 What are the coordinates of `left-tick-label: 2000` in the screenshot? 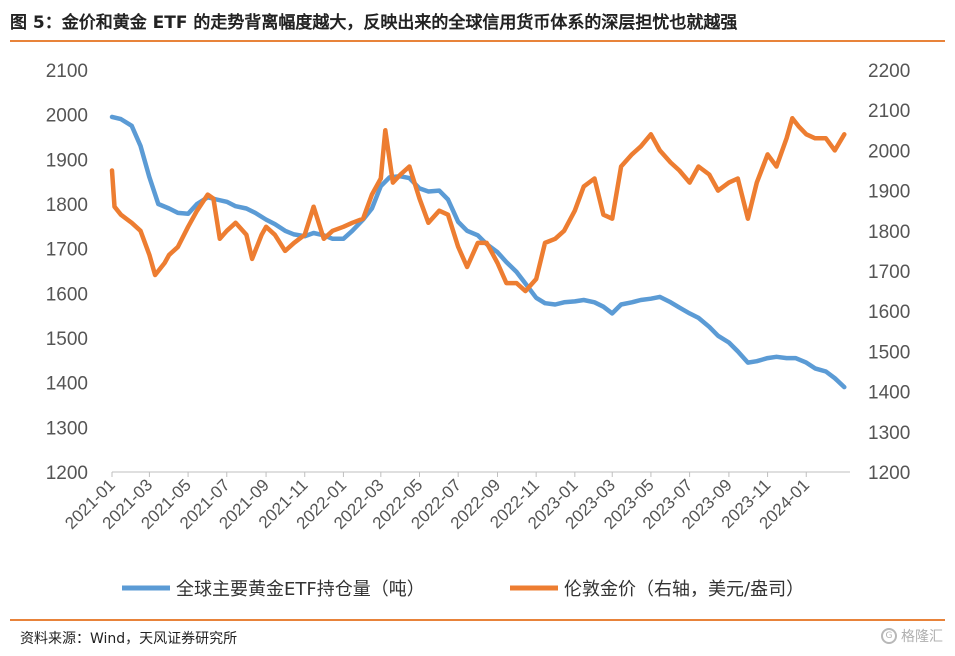 It's located at (67, 116).